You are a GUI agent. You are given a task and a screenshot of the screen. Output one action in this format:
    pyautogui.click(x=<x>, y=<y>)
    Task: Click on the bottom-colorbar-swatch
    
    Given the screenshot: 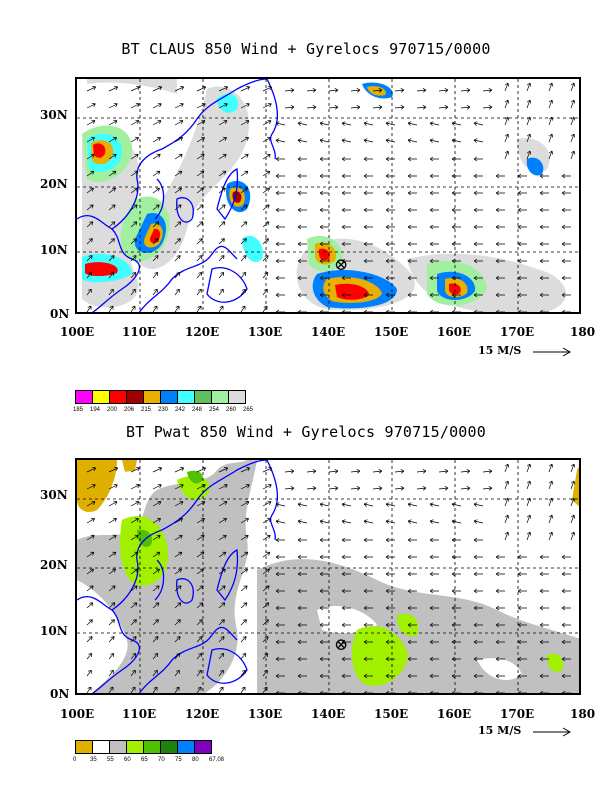 What is the action you would take?
    pyautogui.click(x=152, y=747)
    